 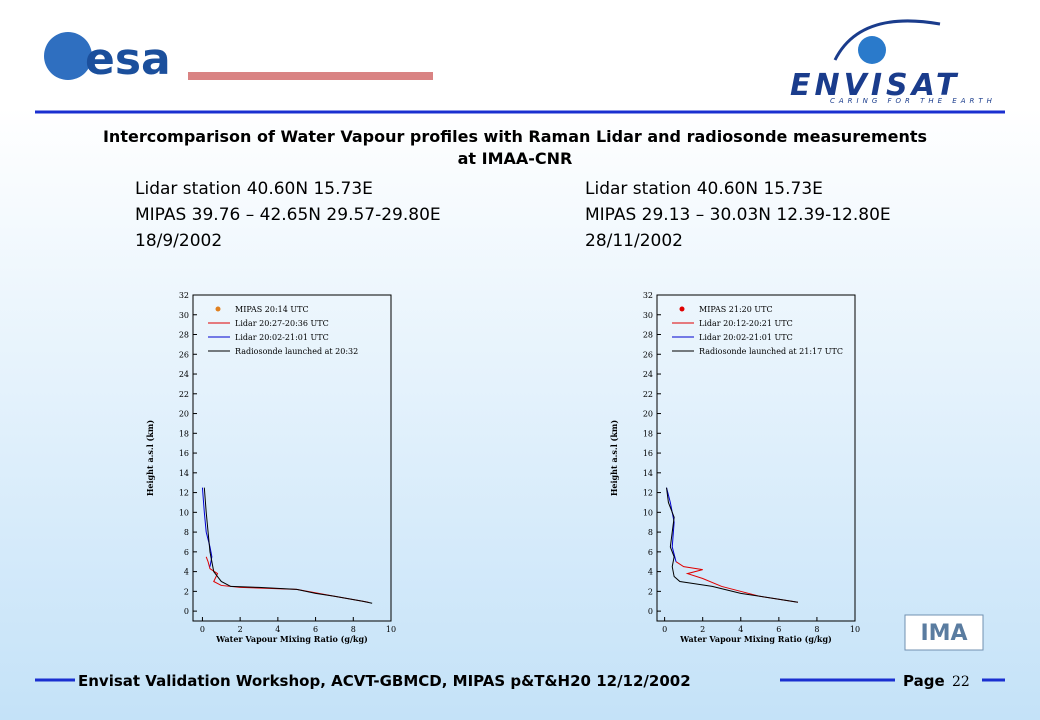 I want to click on footer-page-number: 22, so click(x=961, y=682).